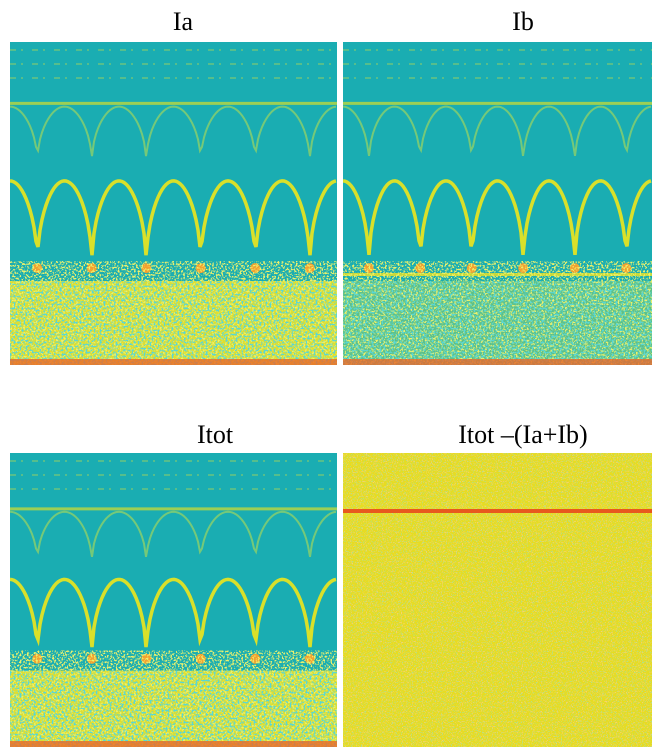 The image size is (654, 747). Describe the element at coordinates (183, 21) in the screenshot. I see `panel-title: Ia` at that location.